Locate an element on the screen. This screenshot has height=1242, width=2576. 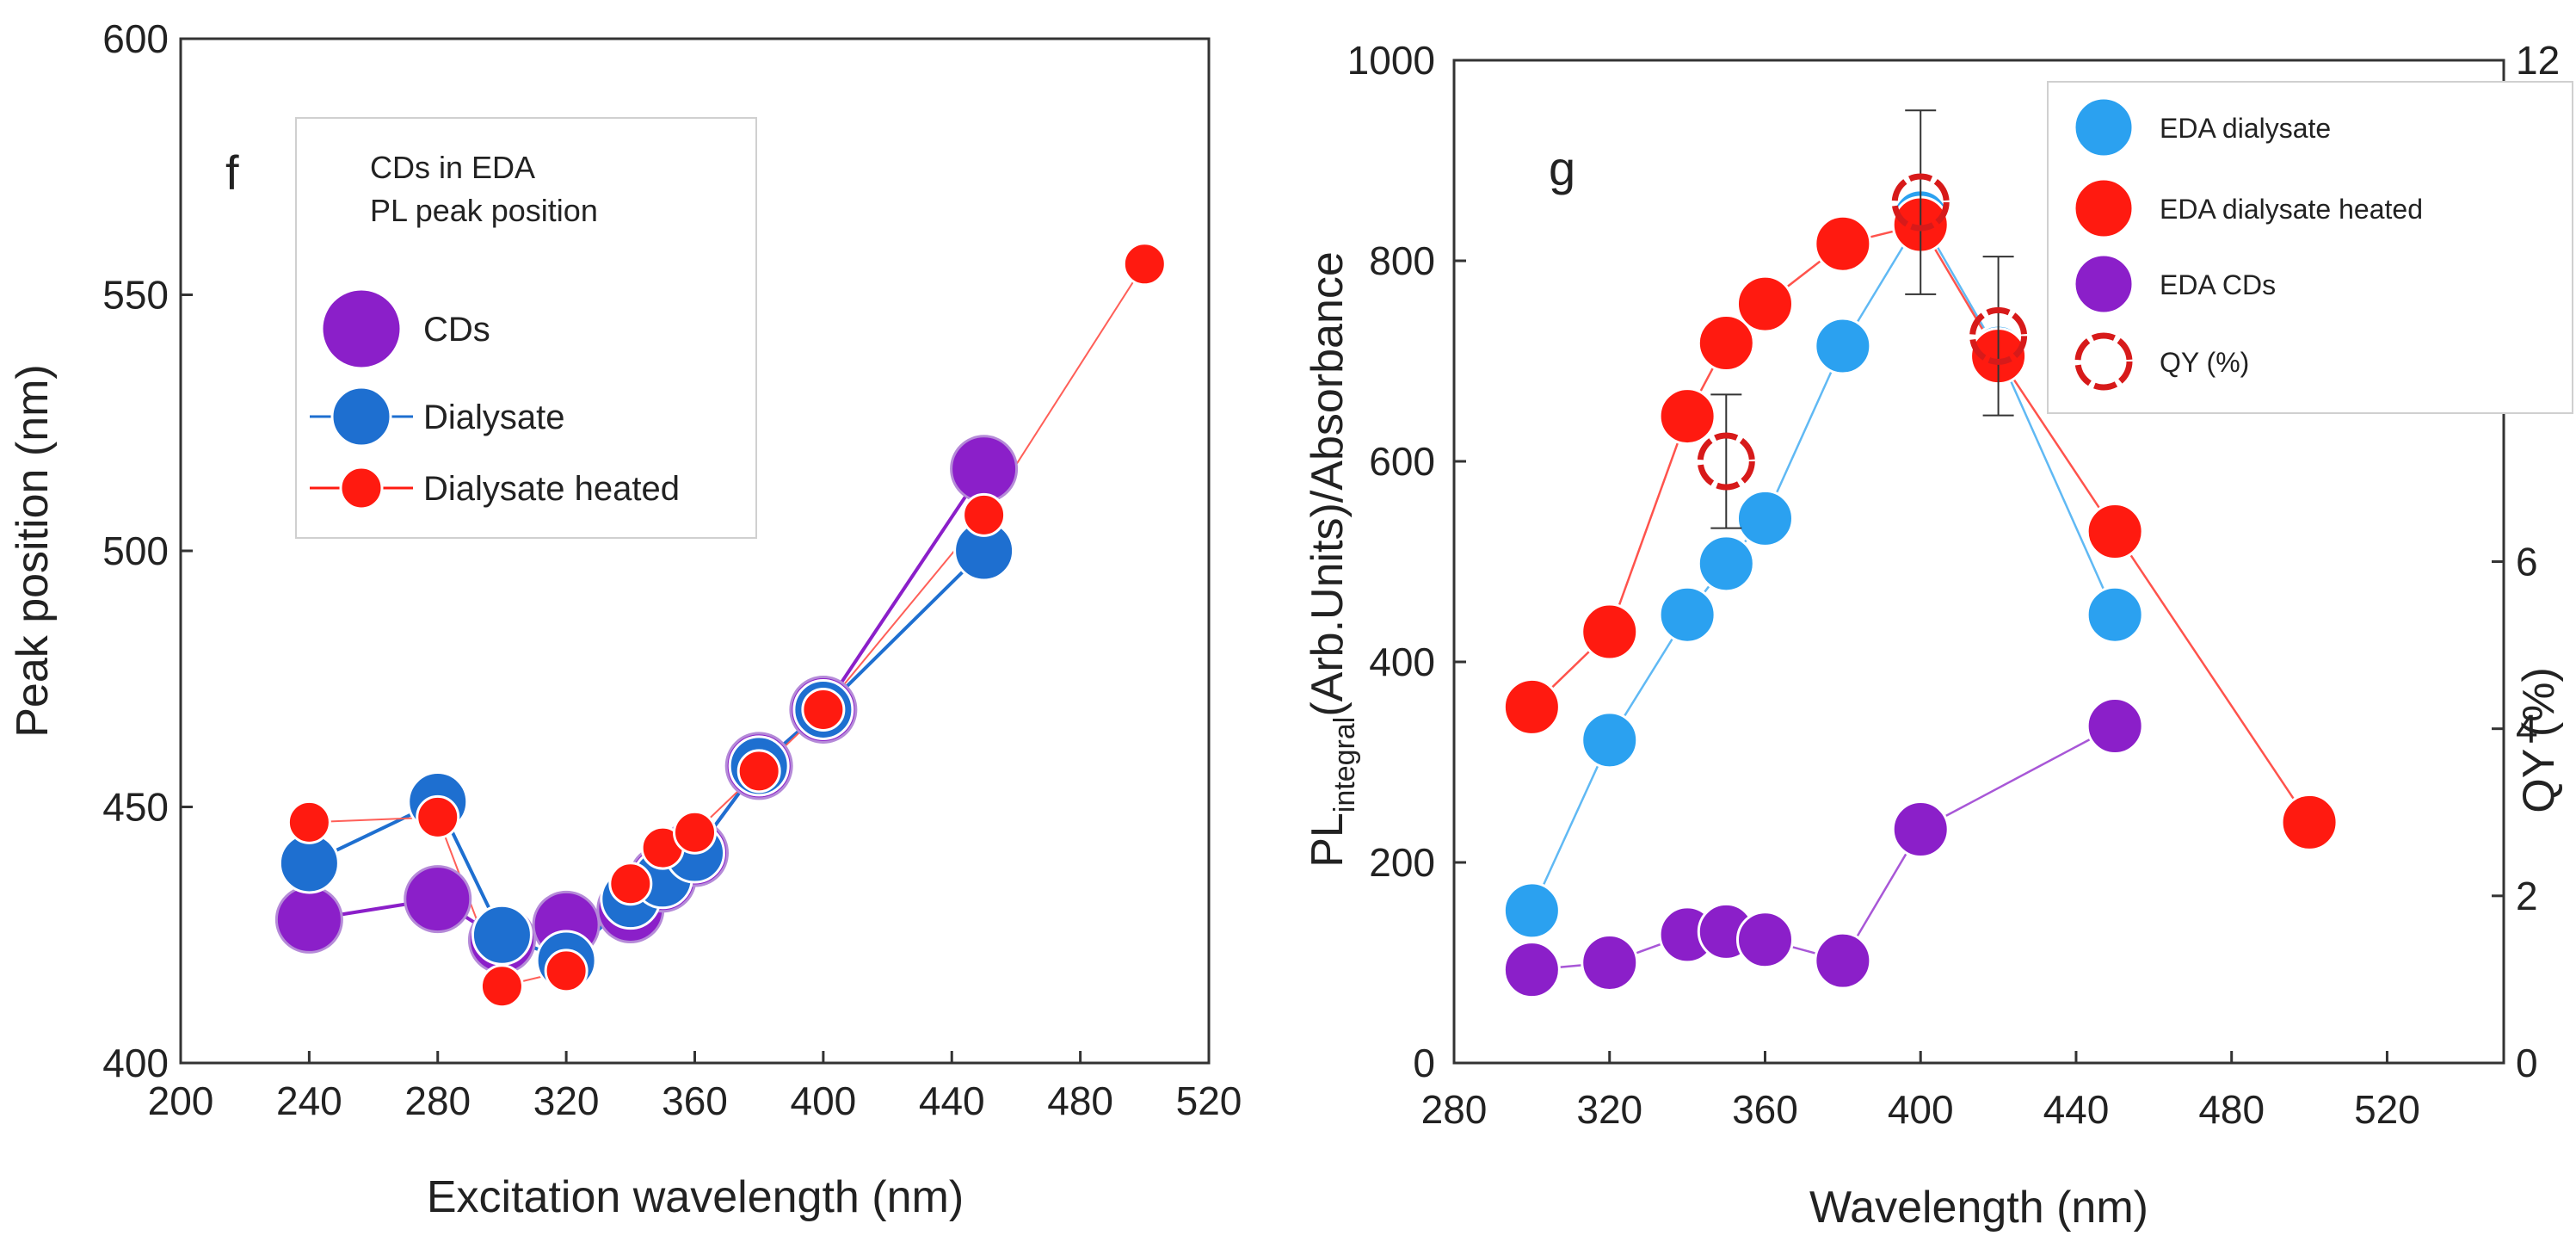
panel-f-x-tick-label: 280 is located at coordinates (438, 1101).